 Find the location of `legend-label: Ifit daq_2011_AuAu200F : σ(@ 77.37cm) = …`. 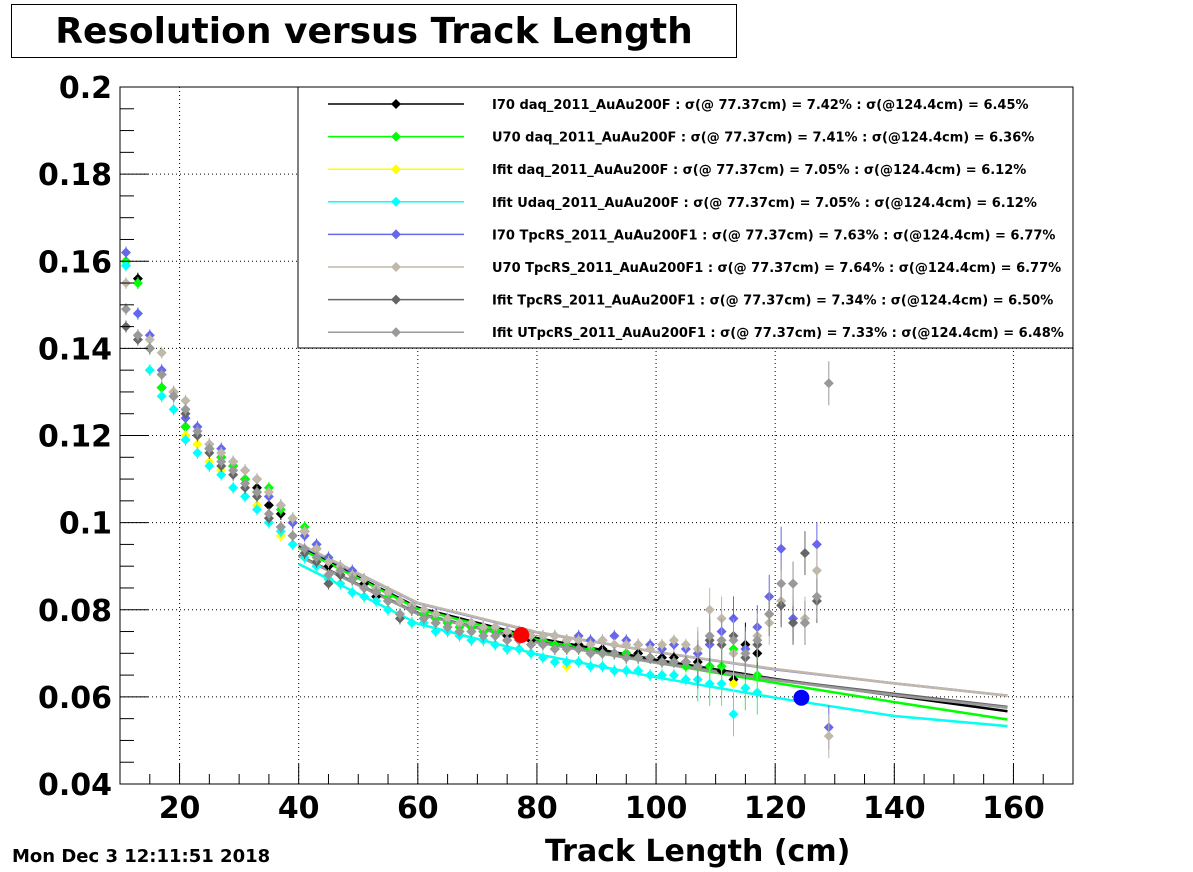

legend-label: Ifit daq_2011_AuAu200F : σ(@ 77.37cm) = … is located at coordinates (759, 170).